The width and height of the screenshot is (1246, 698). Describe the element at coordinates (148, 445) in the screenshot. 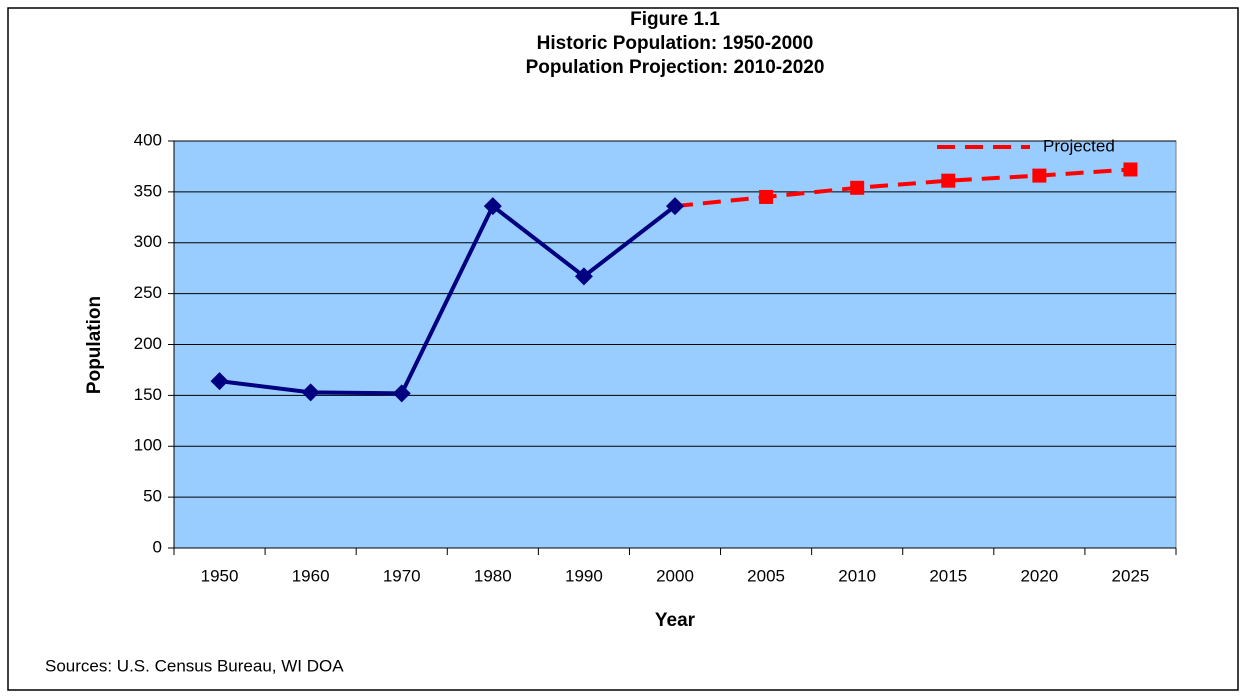

I see `y-tick-label: 100` at that location.